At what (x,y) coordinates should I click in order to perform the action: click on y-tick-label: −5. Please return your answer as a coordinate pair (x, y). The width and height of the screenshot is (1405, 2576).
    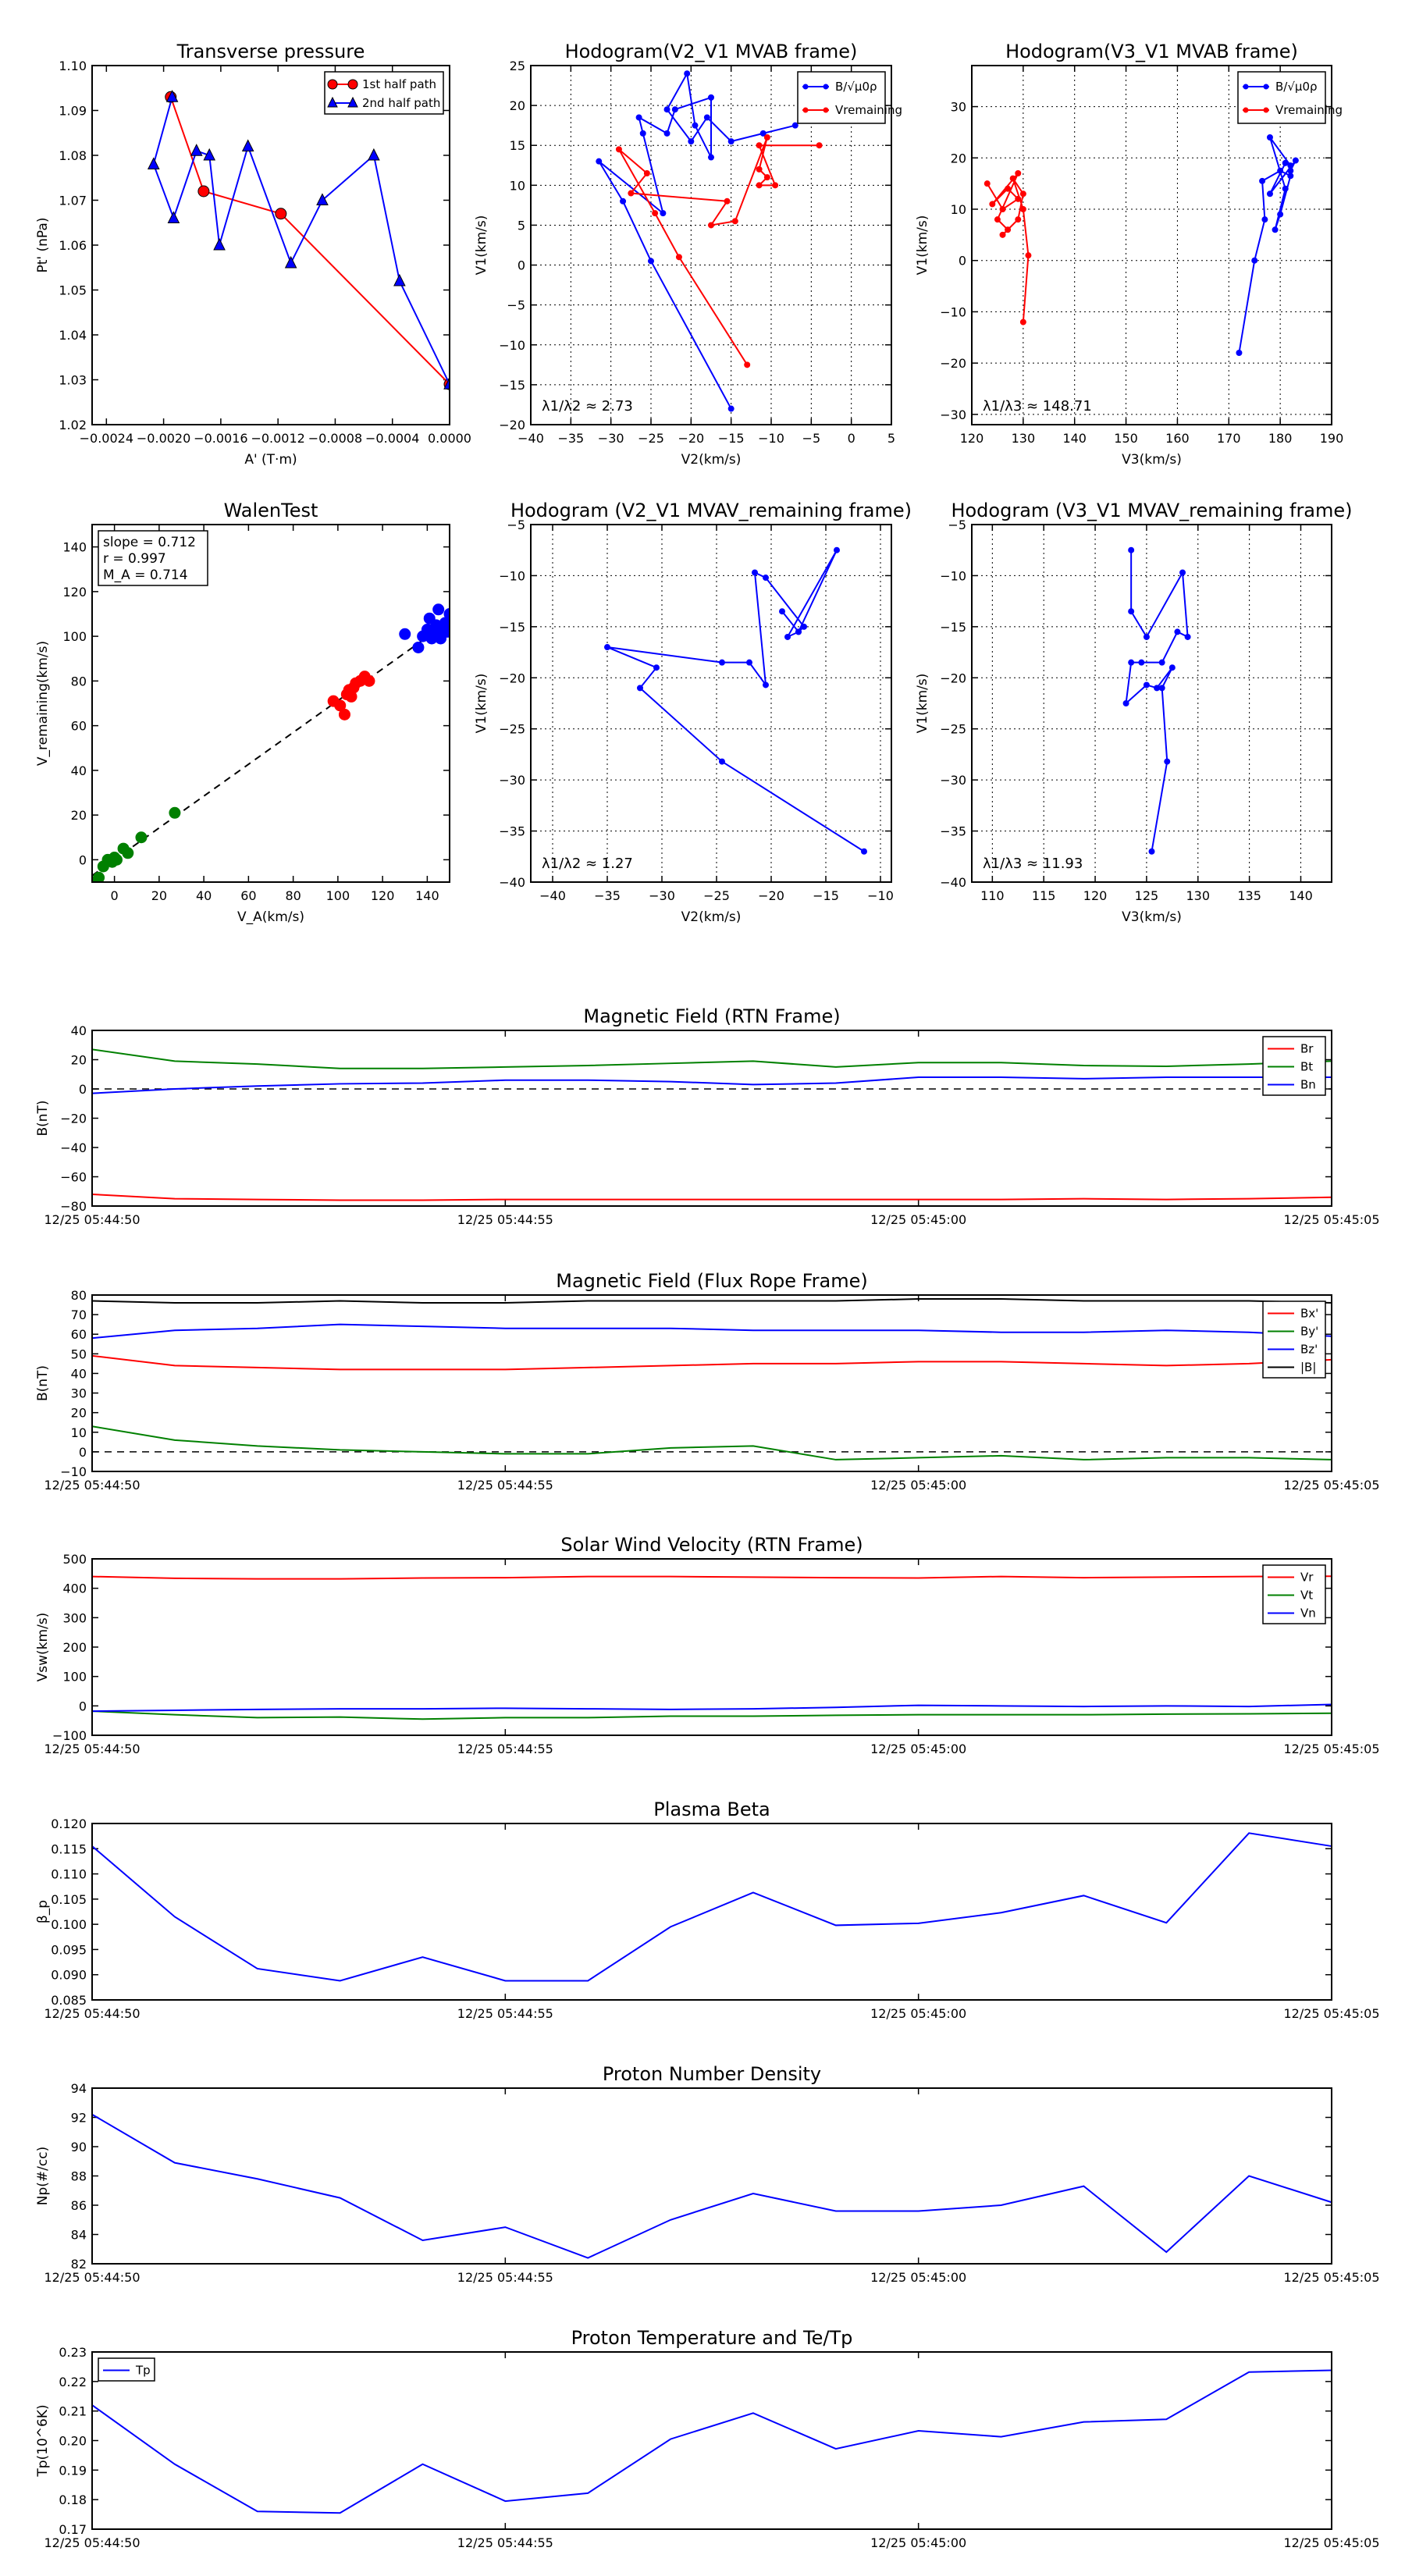
    Looking at the image, I should click on (957, 525).